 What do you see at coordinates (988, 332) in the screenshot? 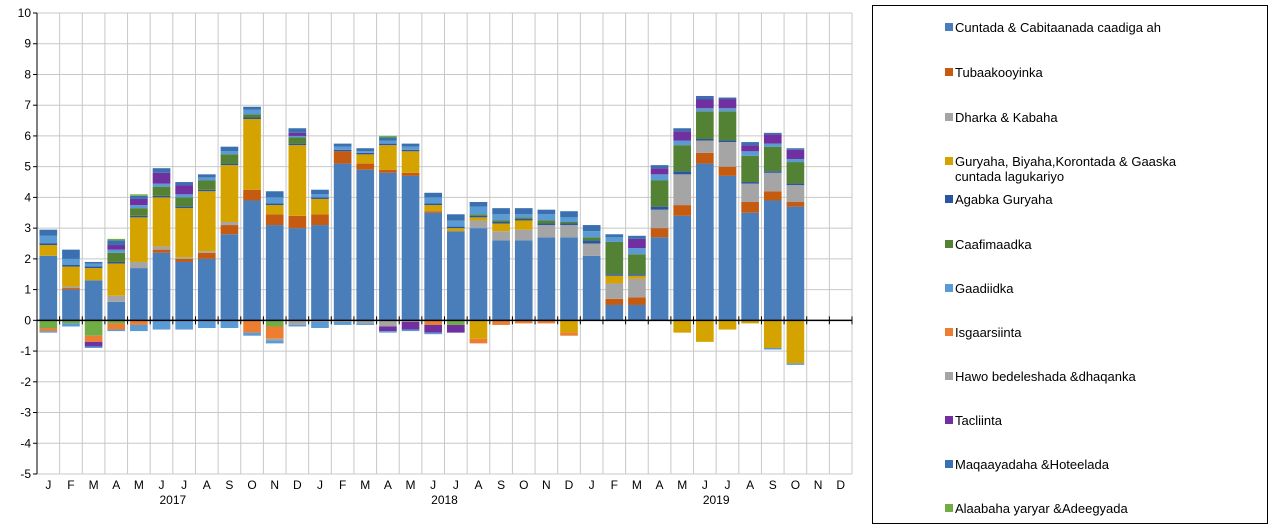
I see `legend-label: Isgaarsiinta` at bounding box center [988, 332].